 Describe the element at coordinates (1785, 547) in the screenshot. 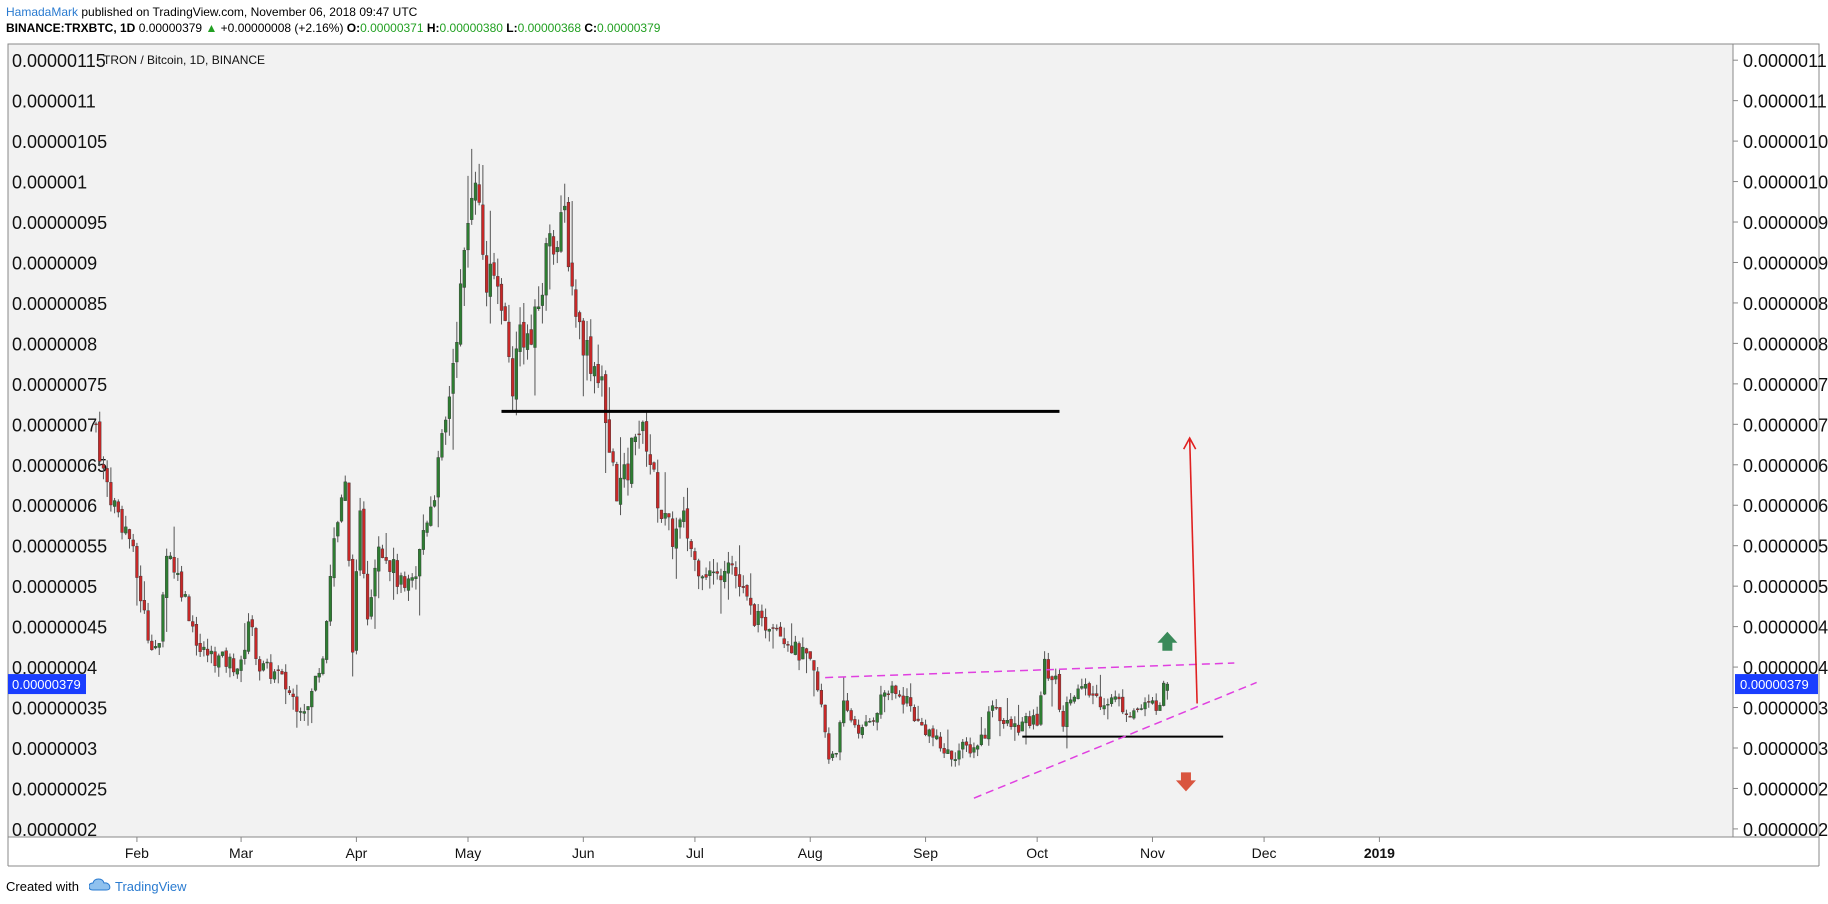

I see `right-price-label: 0.0000005` at that location.